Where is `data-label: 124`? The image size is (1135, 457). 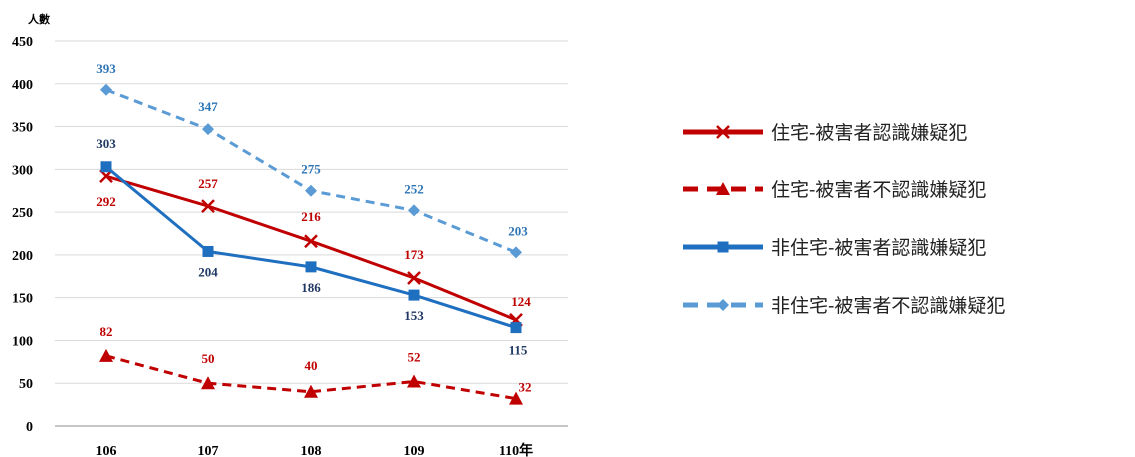 data-label: 124 is located at coordinates (521, 301).